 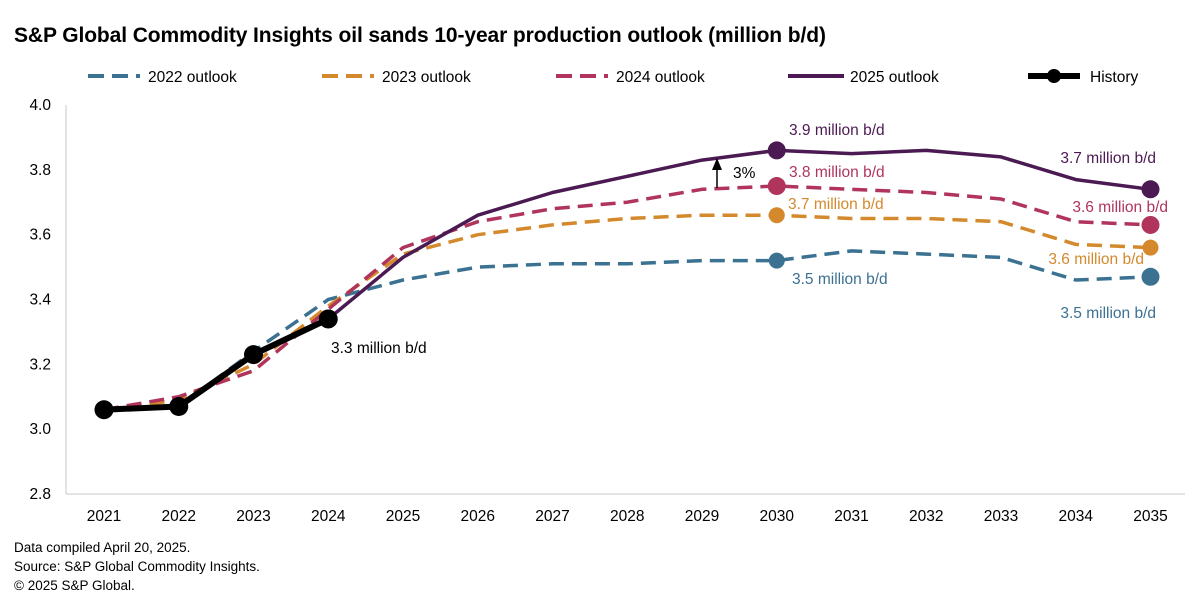 What do you see at coordinates (1150, 516) in the screenshot?
I see `x-tick-label: 2035` at bounding box center [1150, 516].